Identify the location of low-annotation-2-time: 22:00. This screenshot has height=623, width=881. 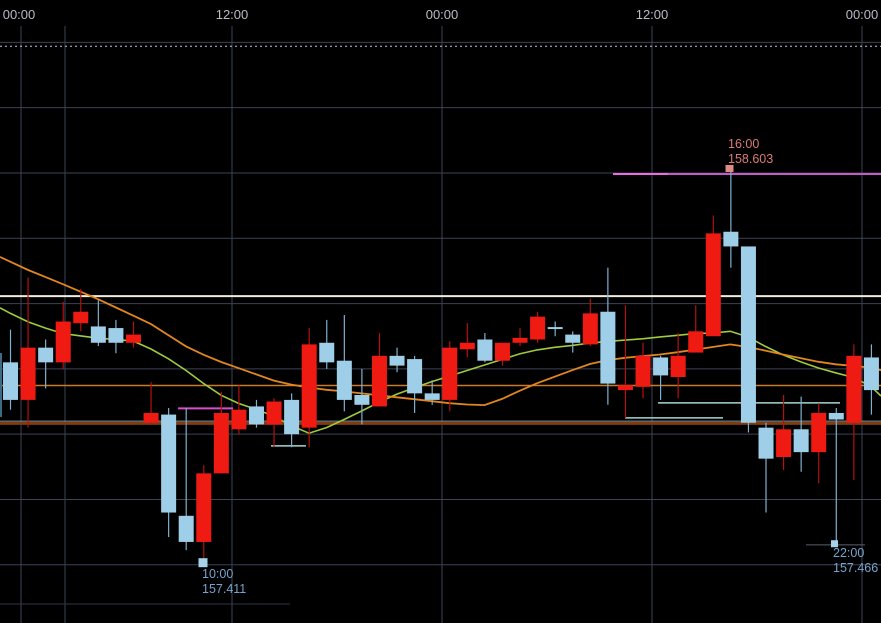
(849, 553).